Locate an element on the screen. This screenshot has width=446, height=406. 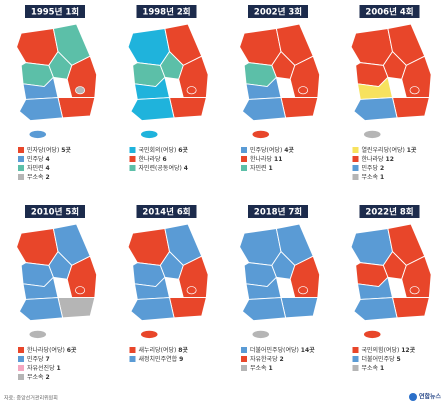
legend-label: 새정치민주연합 9 is located at coordinates (161, 359).